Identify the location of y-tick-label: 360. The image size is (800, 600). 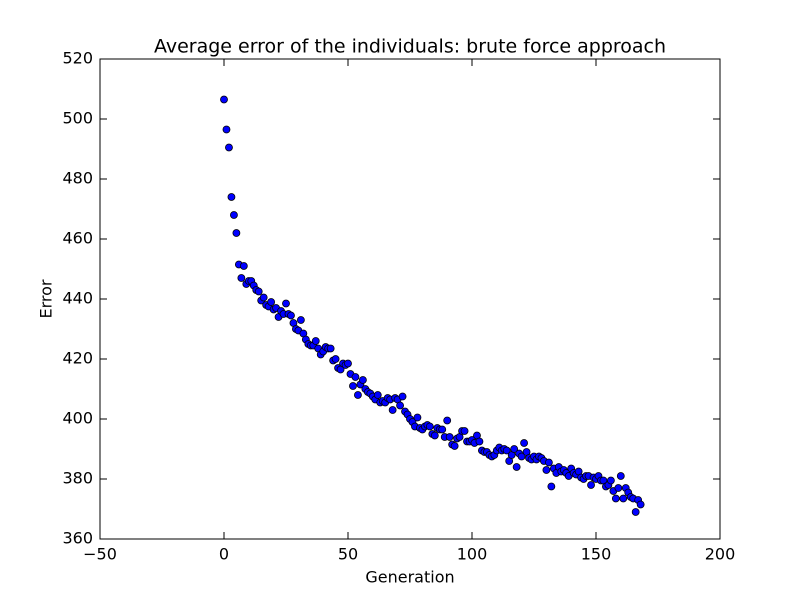
(77, 538).